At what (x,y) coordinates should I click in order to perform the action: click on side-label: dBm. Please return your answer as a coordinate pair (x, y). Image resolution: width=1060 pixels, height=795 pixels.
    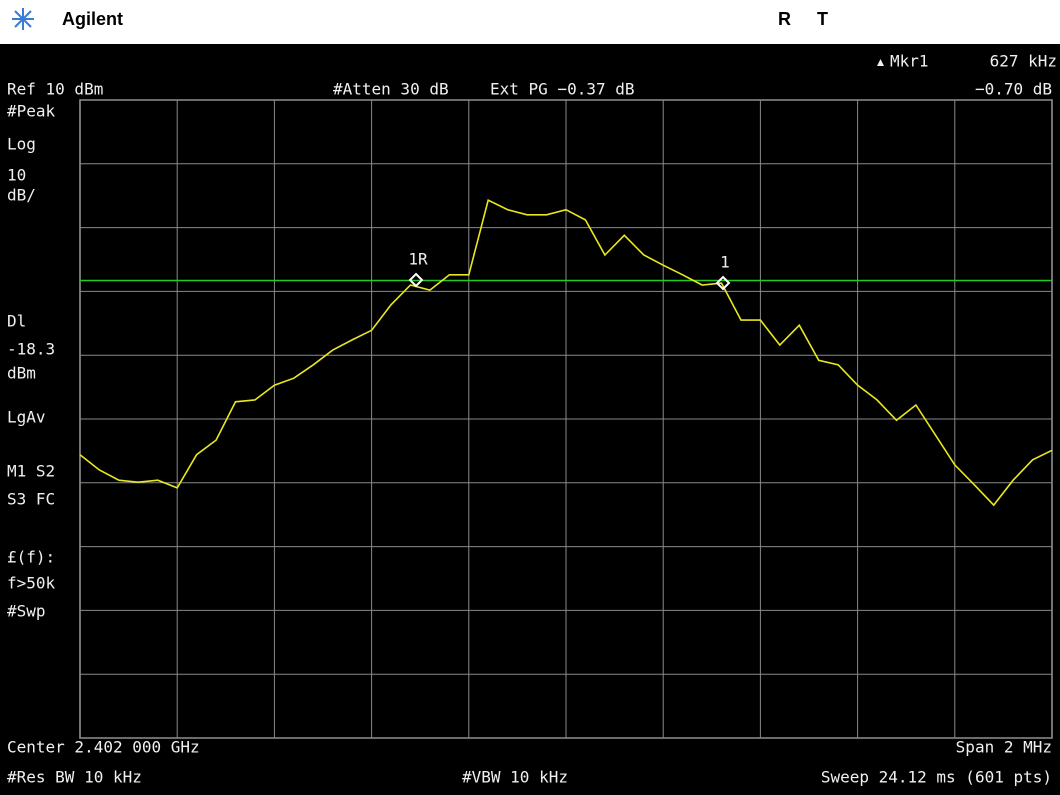
    Looking at the image, I should click on (21, 373).